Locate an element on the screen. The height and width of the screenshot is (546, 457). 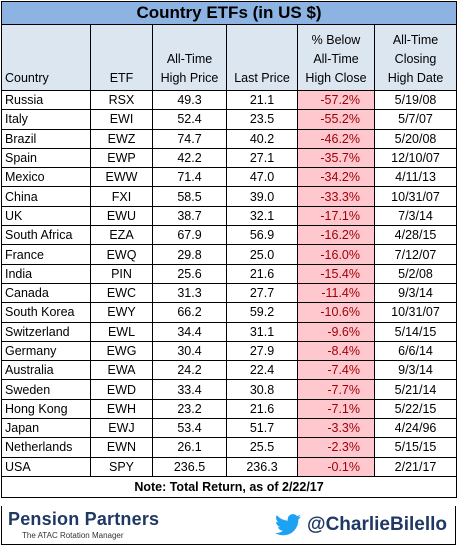
cell-pct-below: -34.2% is located at coordinates (336, 177).